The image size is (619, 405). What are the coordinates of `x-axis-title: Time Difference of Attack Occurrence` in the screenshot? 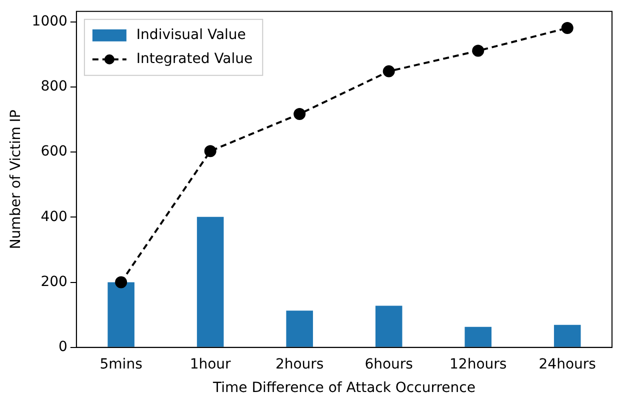 It's located at (344, 388).